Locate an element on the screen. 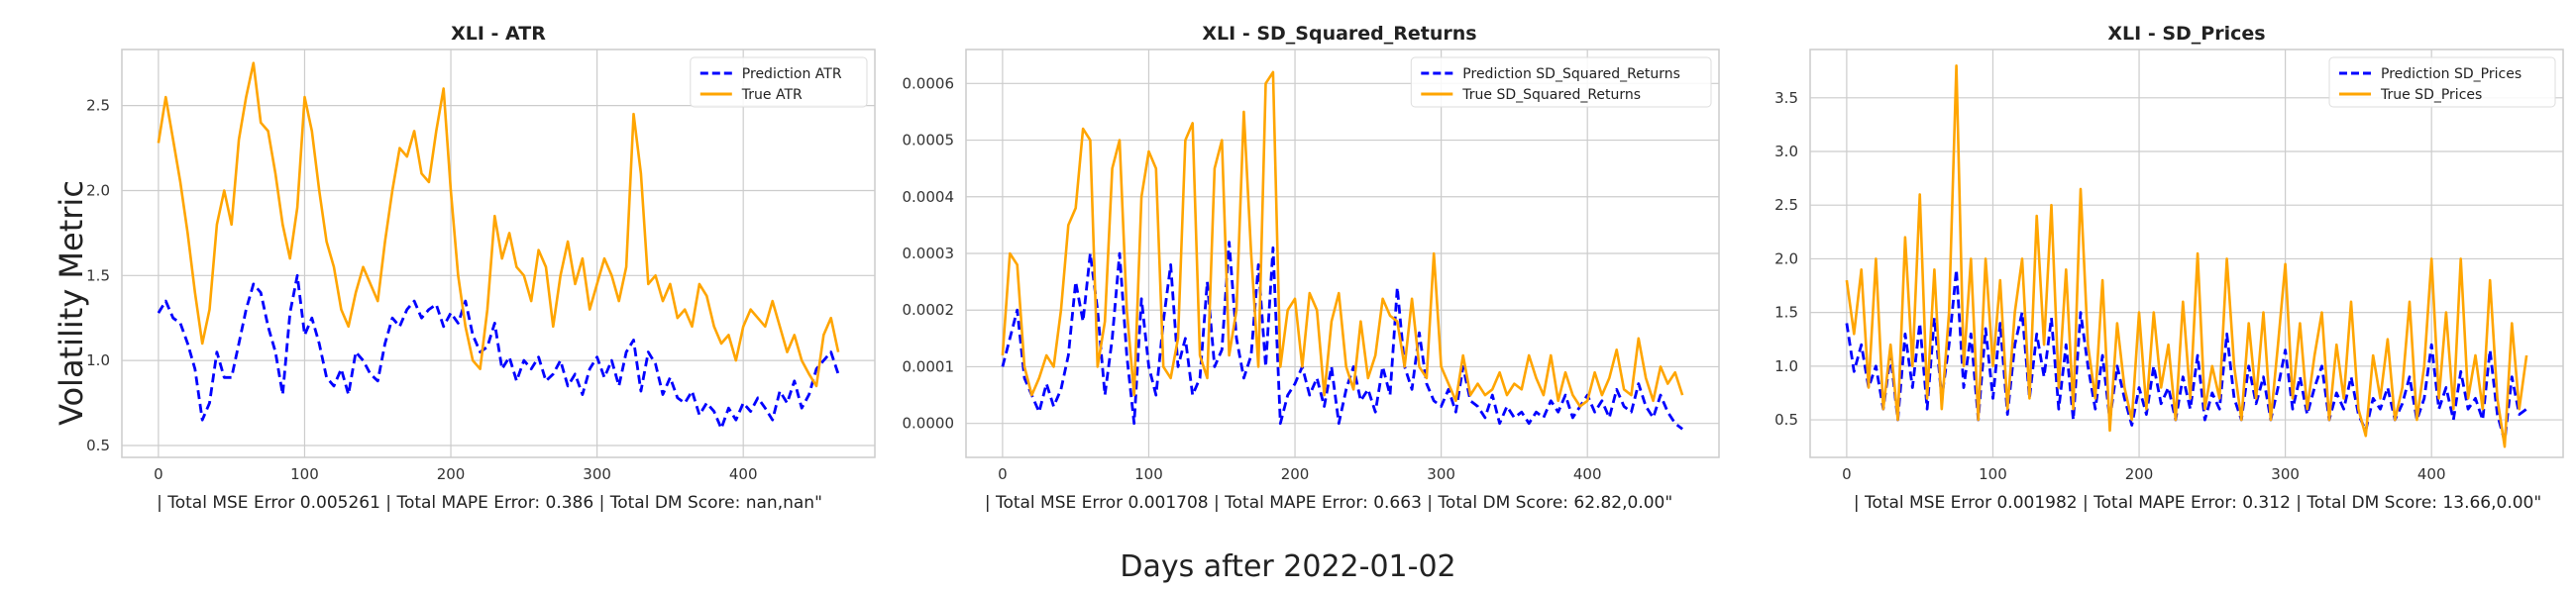 The image size is (2576, 594). legend: Prediction ATR True ATR is located at coordinates (779, 82).